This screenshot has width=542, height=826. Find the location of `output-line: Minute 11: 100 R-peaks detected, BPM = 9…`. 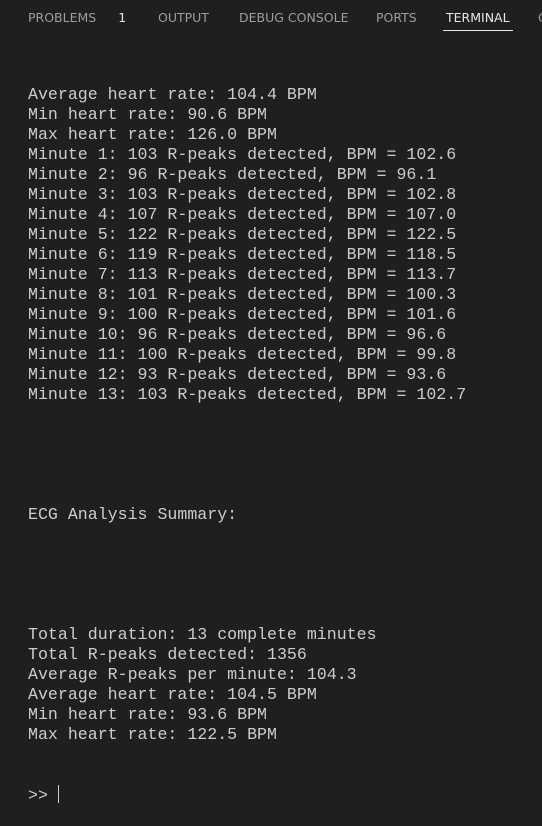

output-line: Minute 11: 100 R-peaks detected, BPM = 9… is located at coordinates (242, 354).